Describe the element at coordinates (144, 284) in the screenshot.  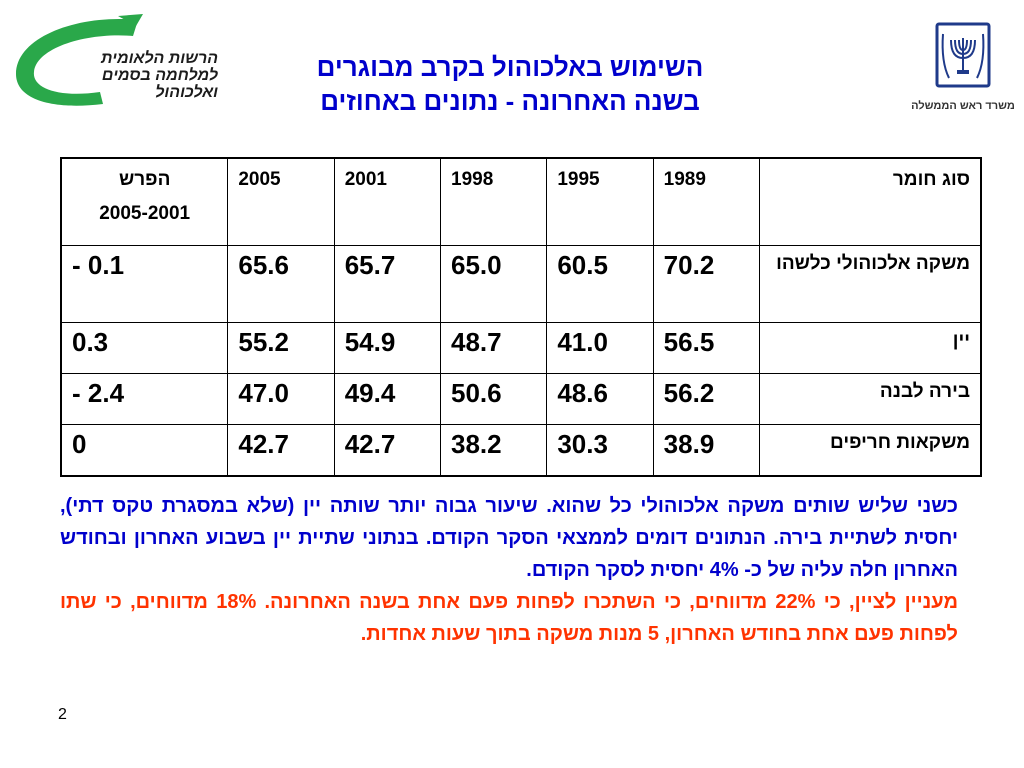
I see `table-cell: 0.1 -` at that location.